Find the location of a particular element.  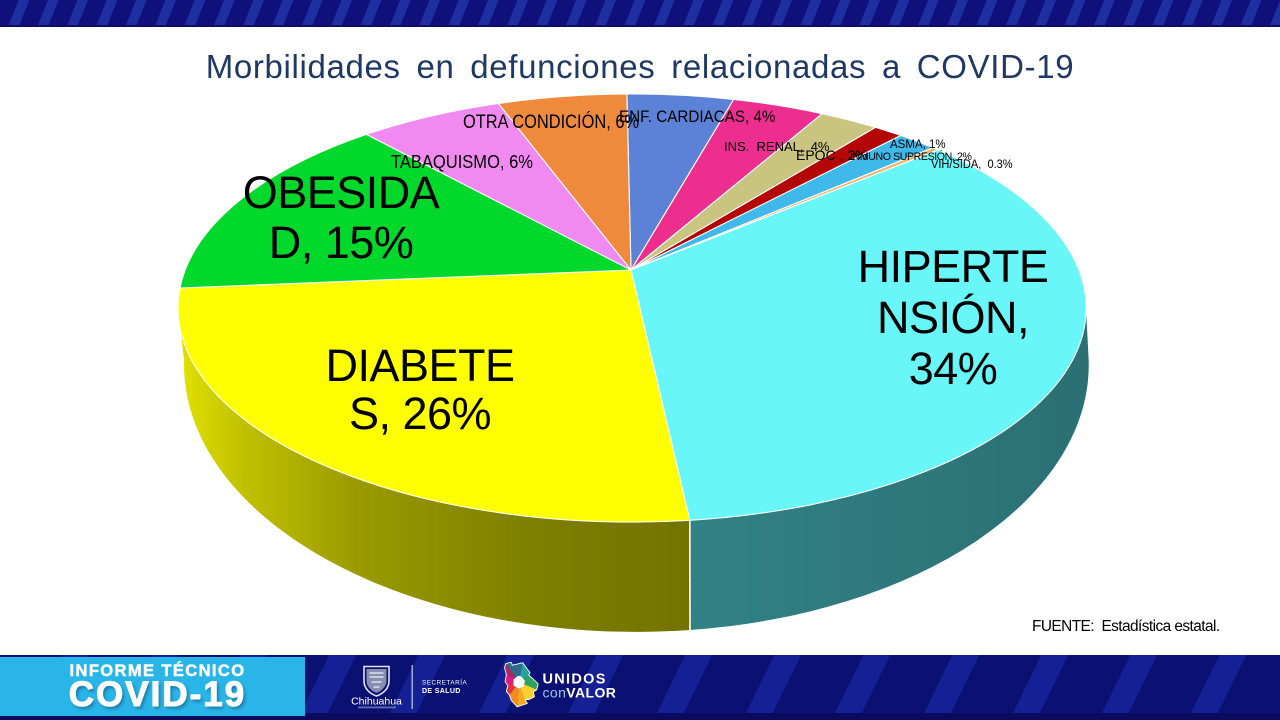

svg-text: Chihuahua is located at coordinates (376, 702).